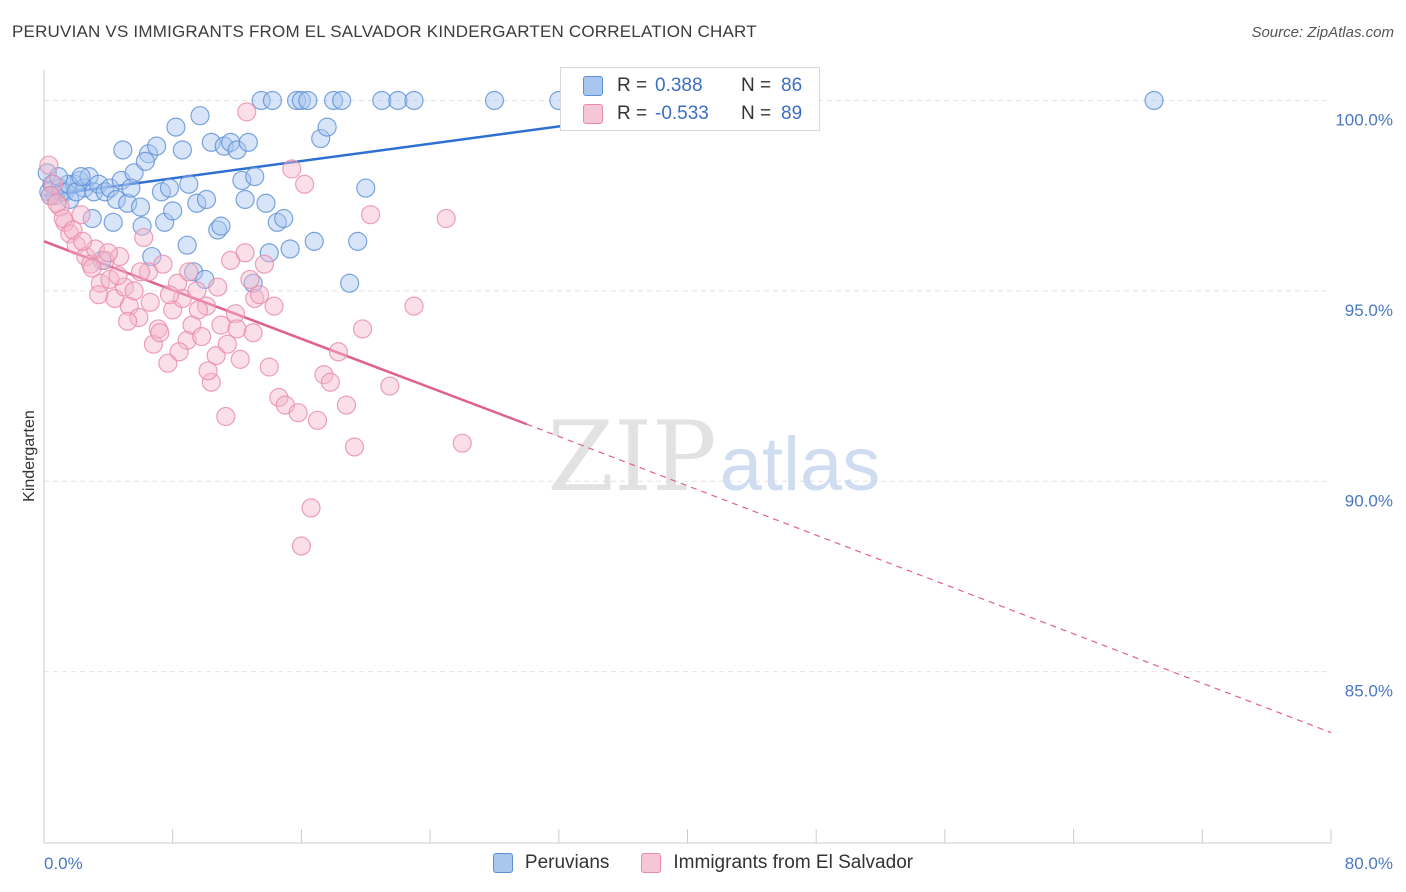  What do you see at coordinates (593, 86) in the screenshot?
I see `peruvians-swatch` at bounding box center [593, 86].